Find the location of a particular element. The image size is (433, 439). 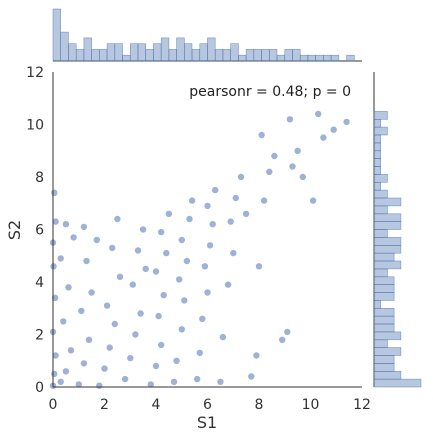

right-marginal-bars is located at coordinates (397, 249).